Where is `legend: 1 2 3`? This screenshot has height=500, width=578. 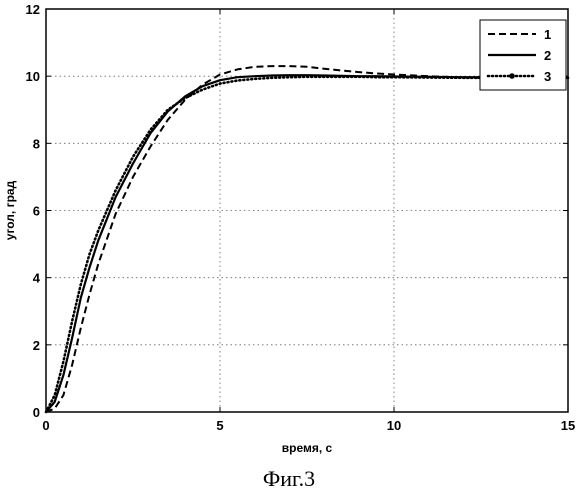
legend: 1 2 3 is located at coordinates (523, 55).